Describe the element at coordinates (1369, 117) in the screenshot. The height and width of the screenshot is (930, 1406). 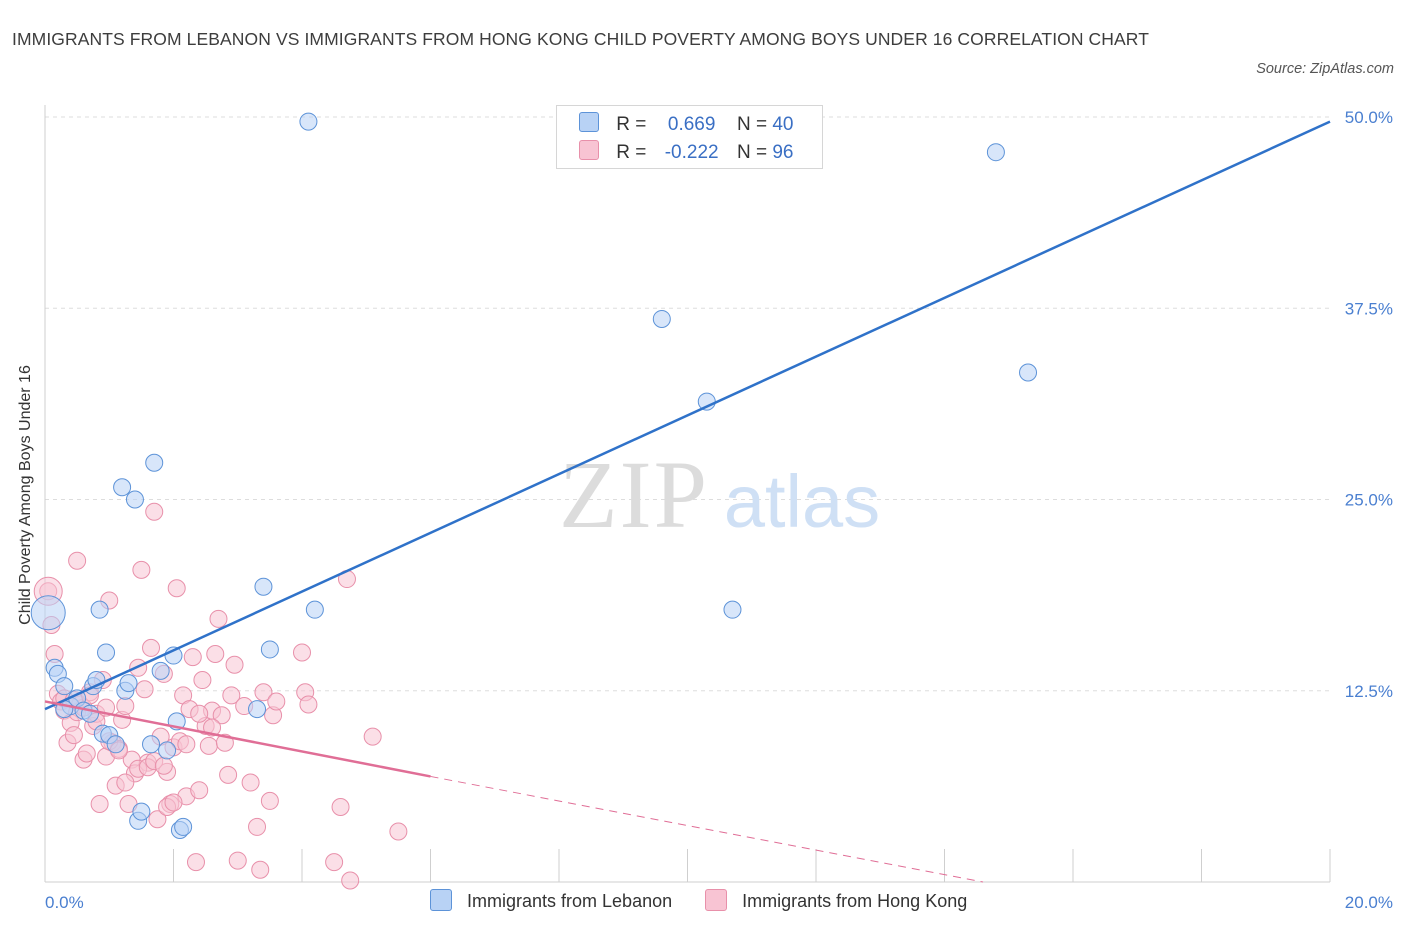
I see `y-tick-label: 50.0%` at that location.